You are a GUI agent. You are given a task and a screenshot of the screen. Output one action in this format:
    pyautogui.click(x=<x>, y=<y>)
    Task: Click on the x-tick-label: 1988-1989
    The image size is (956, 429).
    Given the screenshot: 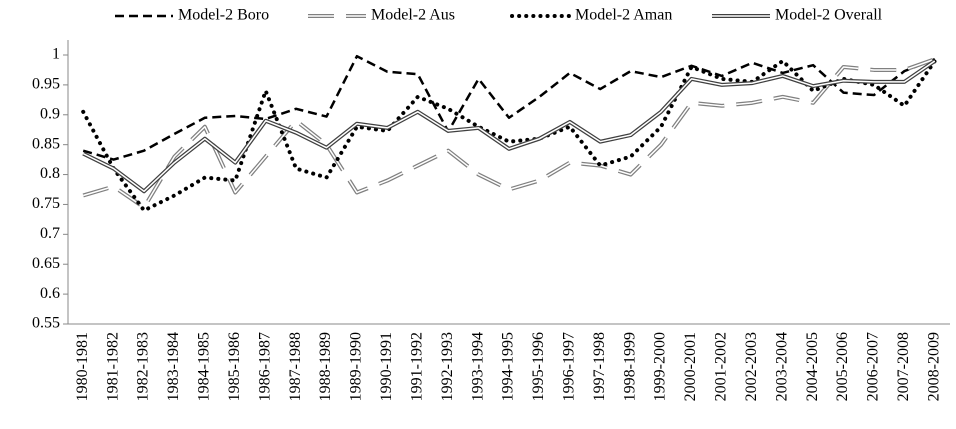 What is the action you would take?
    pyautogui.click(x=325, y=366)
    